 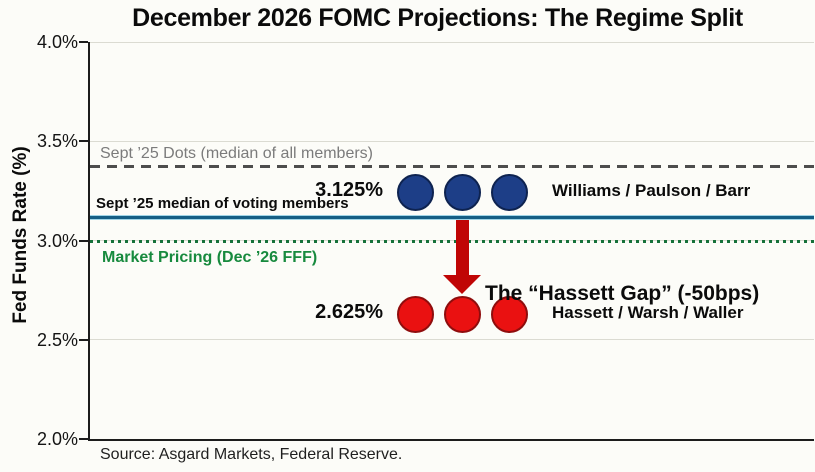 I want to click on reference-line-sept25_voting_median, so click(x=452, y=217).